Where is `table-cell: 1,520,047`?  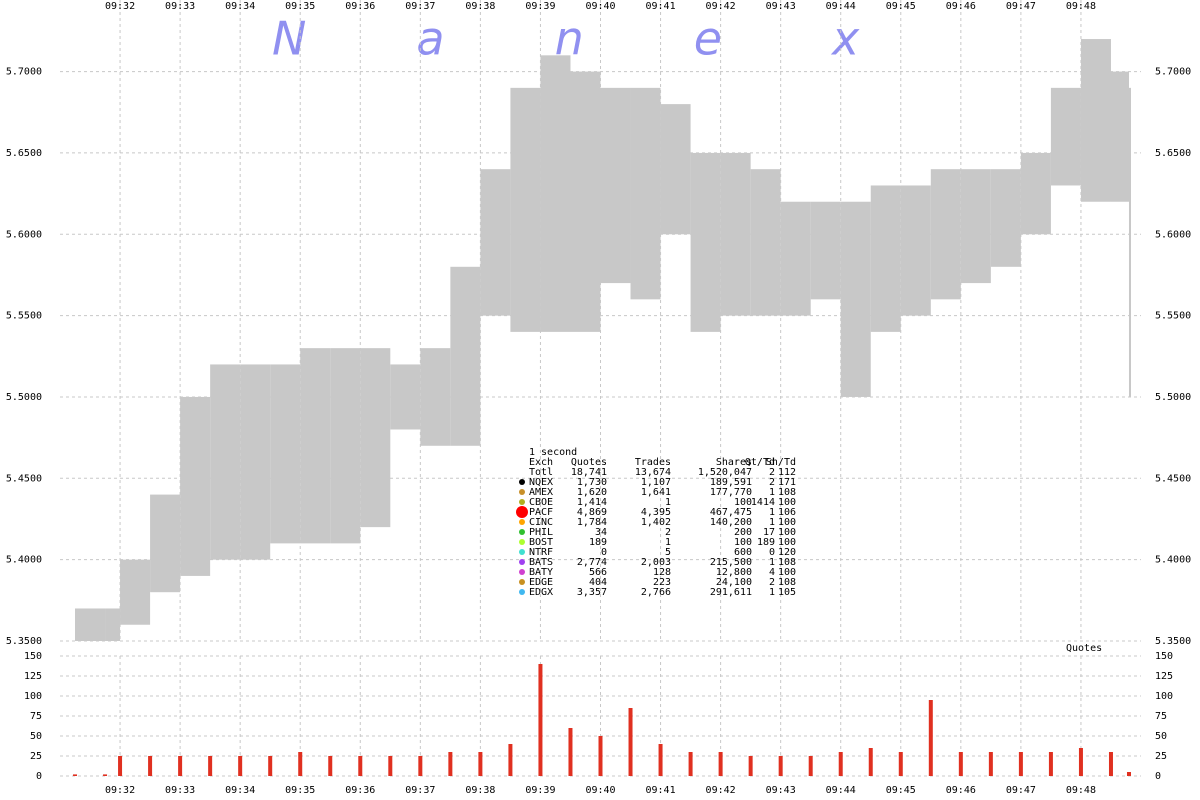 table-cell: 1,520,047 is located at coordinates (725, 472).